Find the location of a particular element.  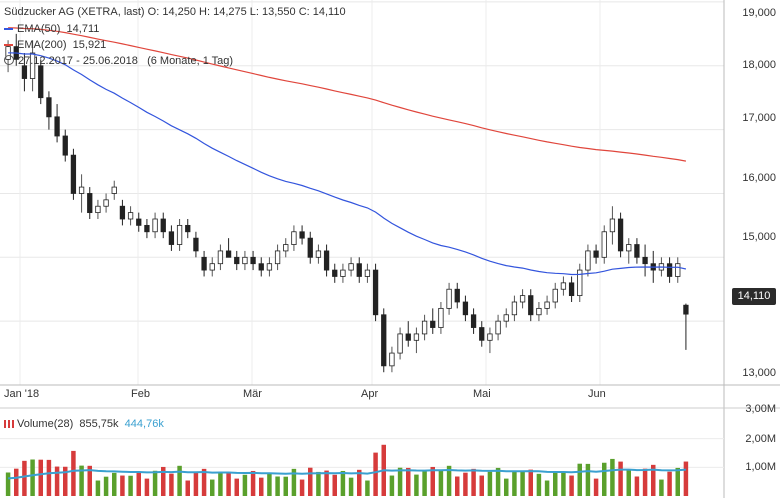

ema50-swatch is located at coordinates (8, 29).